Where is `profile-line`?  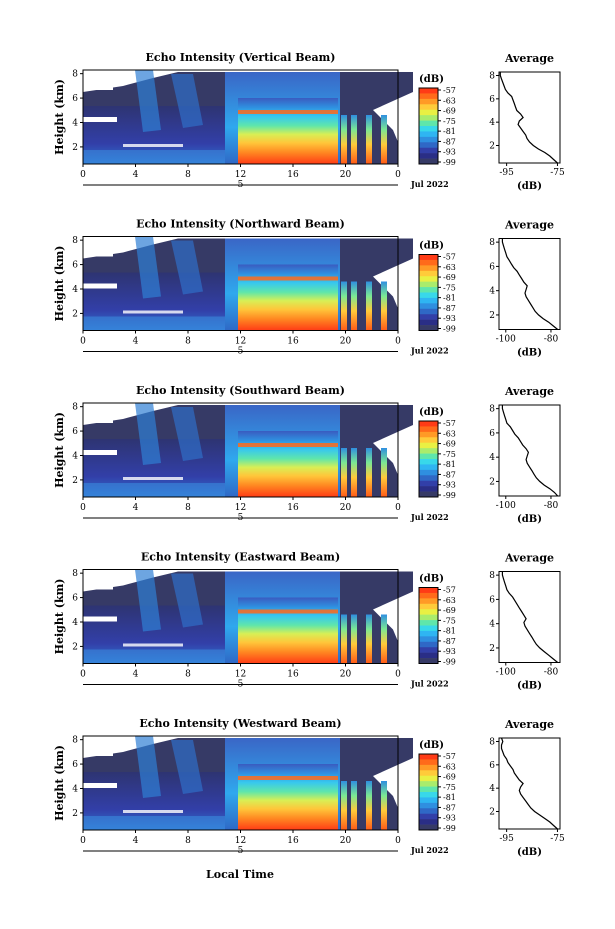
profile-line is located at coordinates (530, 451).